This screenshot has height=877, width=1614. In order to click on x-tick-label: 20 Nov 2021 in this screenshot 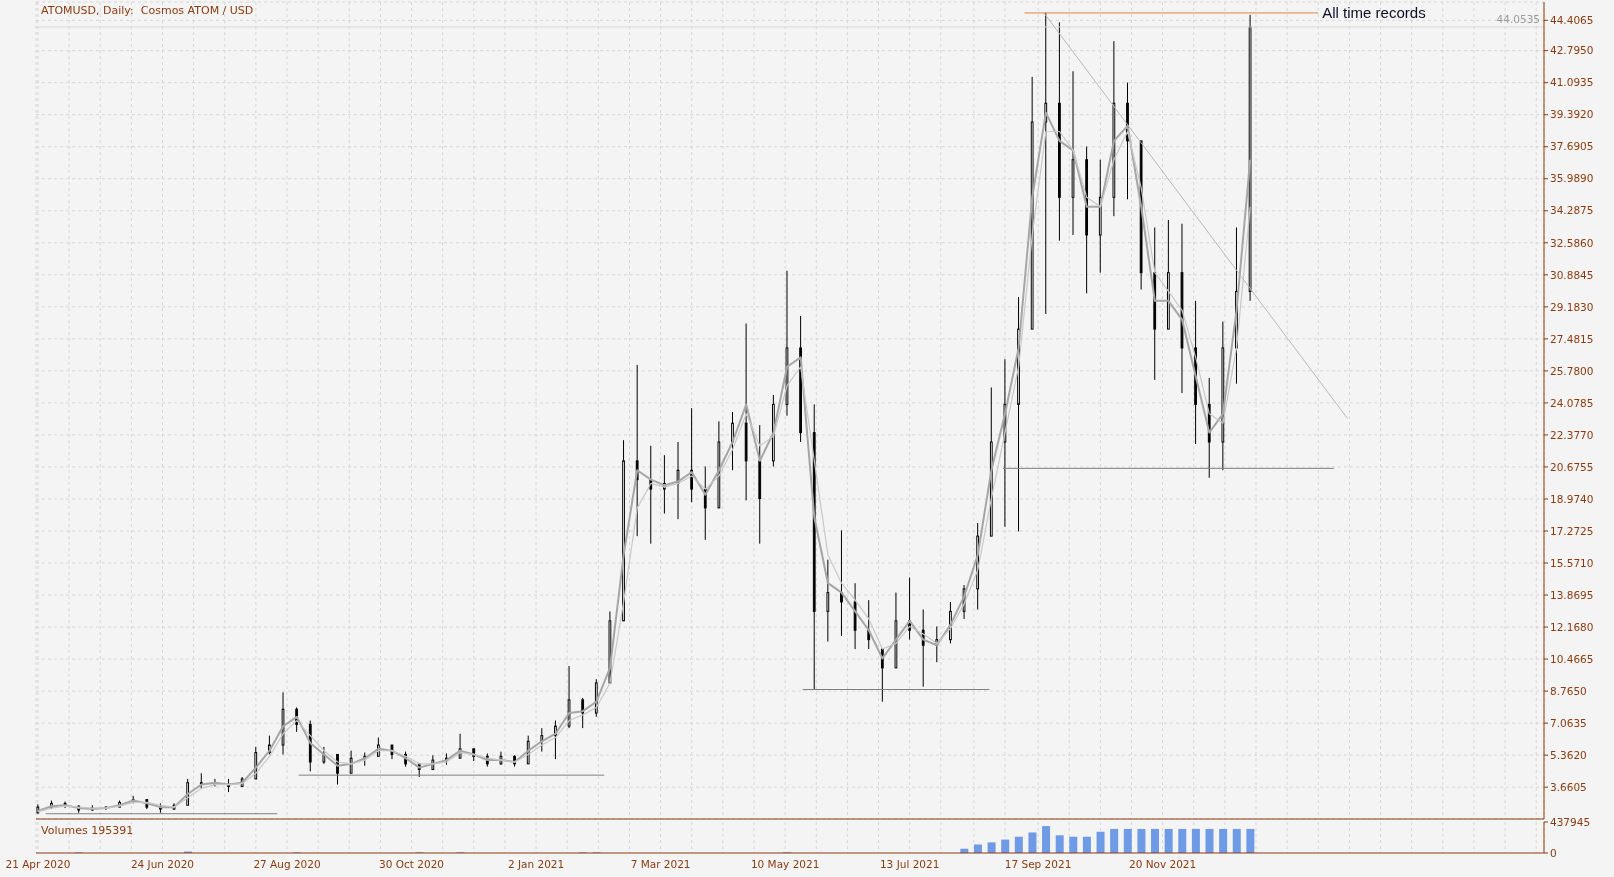, I will do `click(1162, 864)`.